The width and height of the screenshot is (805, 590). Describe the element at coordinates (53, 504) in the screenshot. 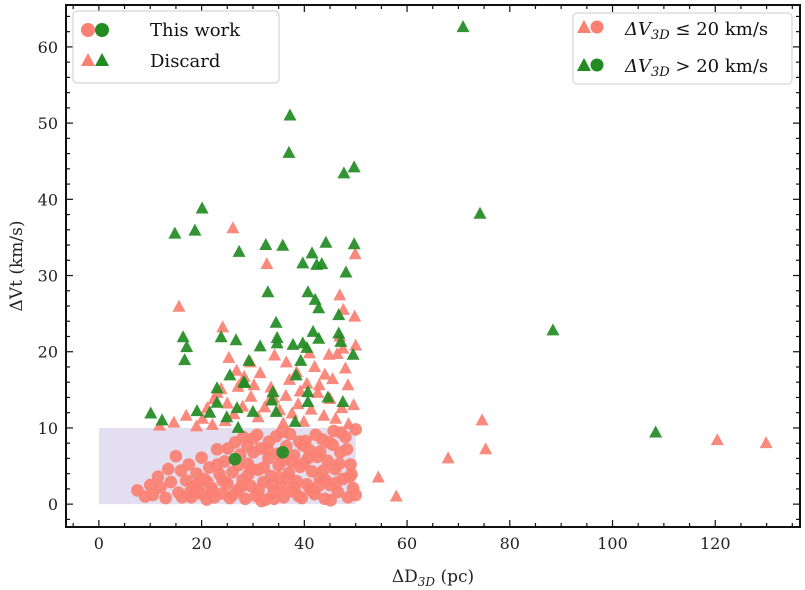

I see `y-tick-label: 0` at that location.